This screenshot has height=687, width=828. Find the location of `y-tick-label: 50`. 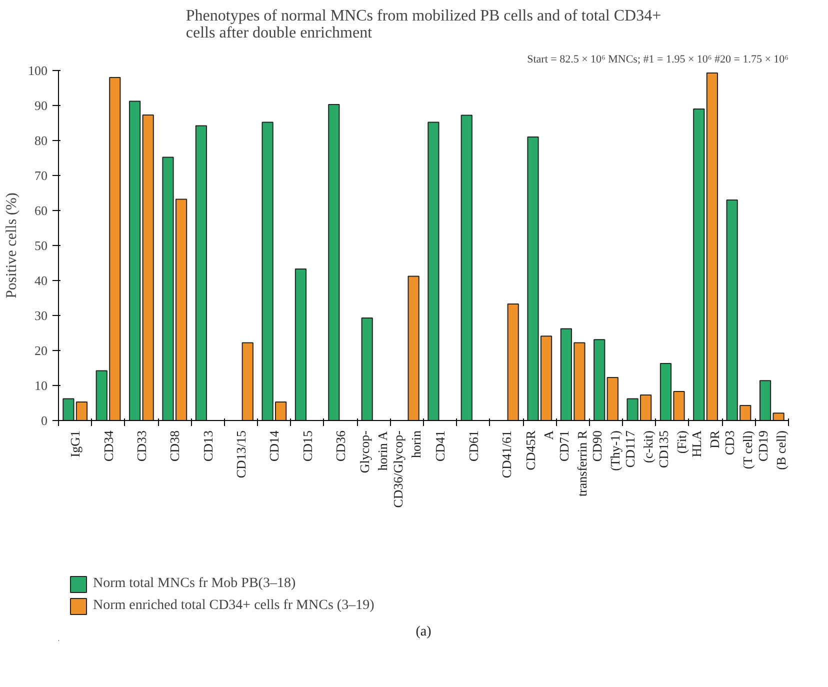

y-tick-label: 50 is located at coordinates (41, 245).